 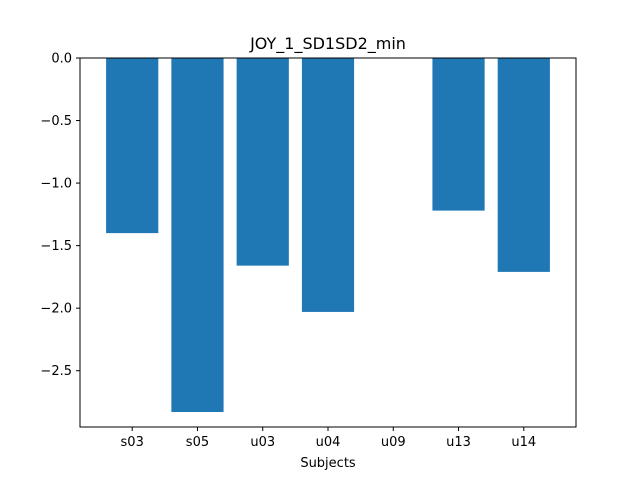 What do you see at coordinates (523, 165) in the screenshot?
I see `bar-u14` at bounding box center [523, 165].